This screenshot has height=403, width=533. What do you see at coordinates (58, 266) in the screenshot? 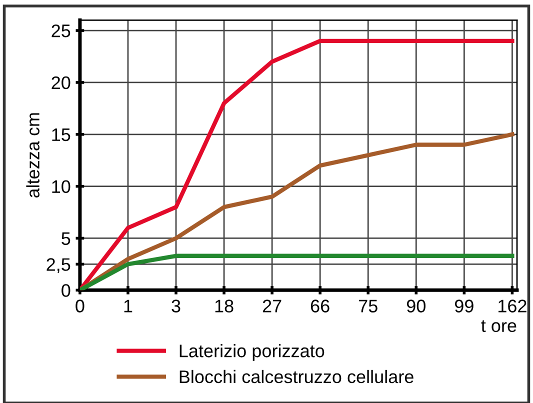
I see `y-tick-label: 2,5` at bounding box center [58, 266].